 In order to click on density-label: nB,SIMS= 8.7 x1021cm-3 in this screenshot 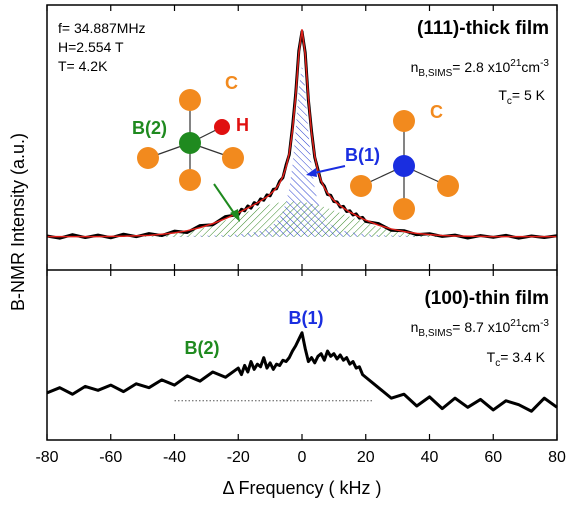, I will do `click(480, 328)`.